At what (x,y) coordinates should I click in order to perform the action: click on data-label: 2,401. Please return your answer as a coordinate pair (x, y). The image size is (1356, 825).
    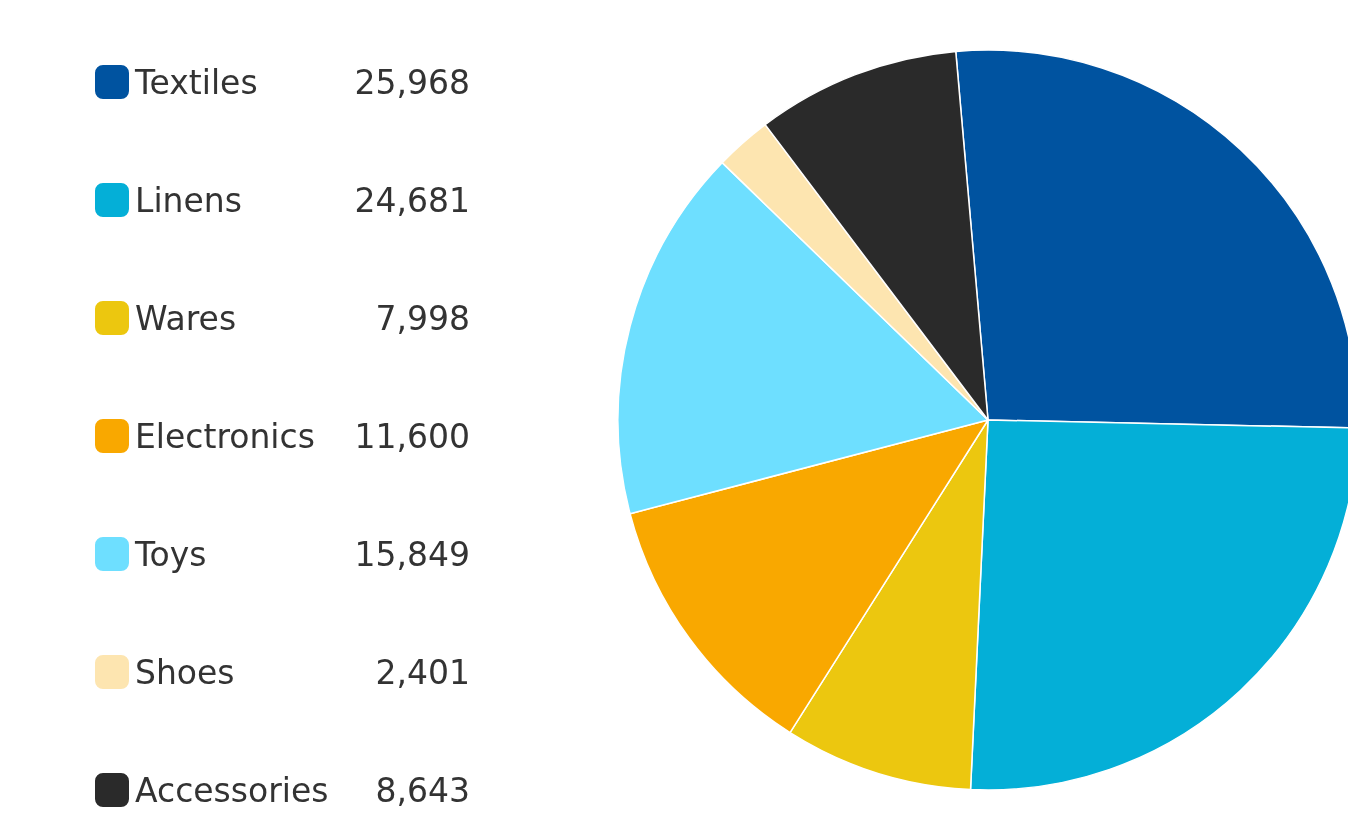
    Looking at the image, I should click on (422, 672).